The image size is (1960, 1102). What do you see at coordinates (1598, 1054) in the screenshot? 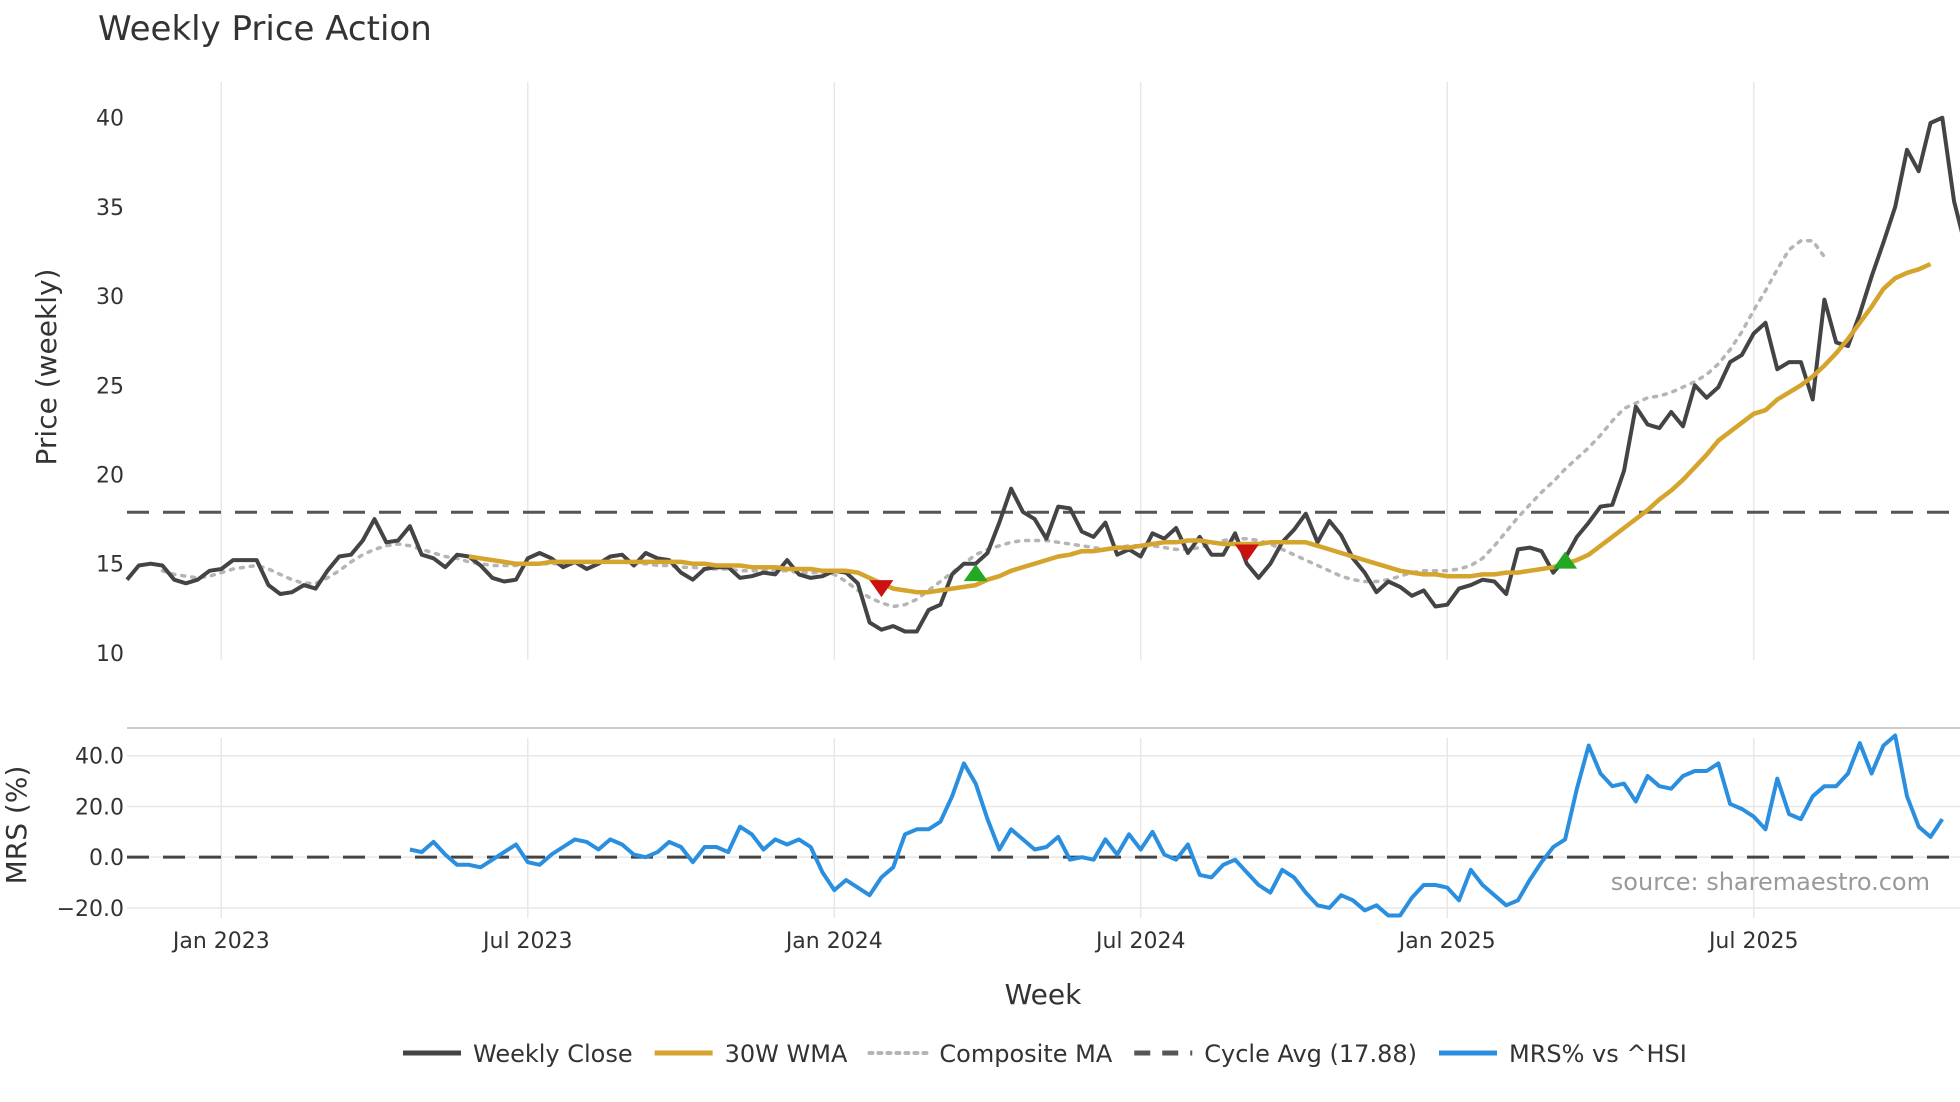
I see `legend-label: MRS% vs ^HSI` at bounding box center [1598, 1054].